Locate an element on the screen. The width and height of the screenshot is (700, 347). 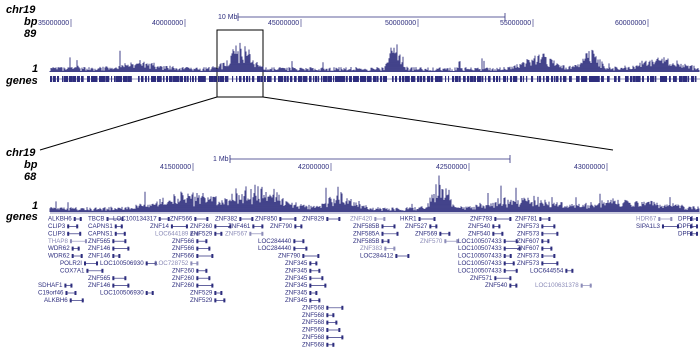
gene-label: LOC284412 is located at coordinates (377, 256).